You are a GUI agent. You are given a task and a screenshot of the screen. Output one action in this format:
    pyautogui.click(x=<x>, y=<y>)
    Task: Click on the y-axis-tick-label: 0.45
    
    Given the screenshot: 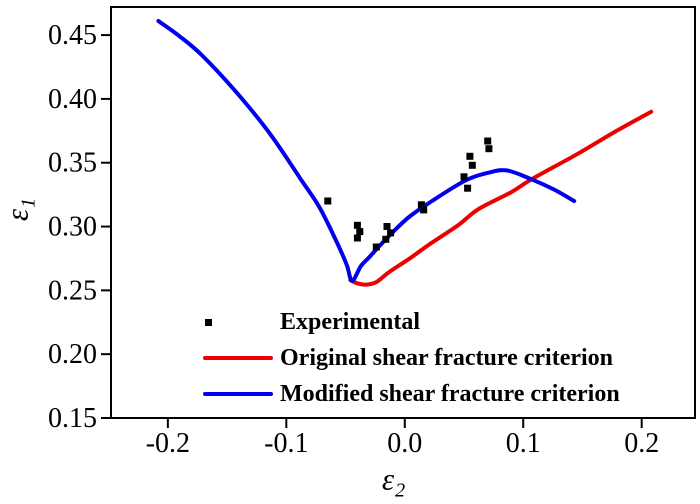 What is the action you would take?
    pyautogui.click(x=72, y=35)
    